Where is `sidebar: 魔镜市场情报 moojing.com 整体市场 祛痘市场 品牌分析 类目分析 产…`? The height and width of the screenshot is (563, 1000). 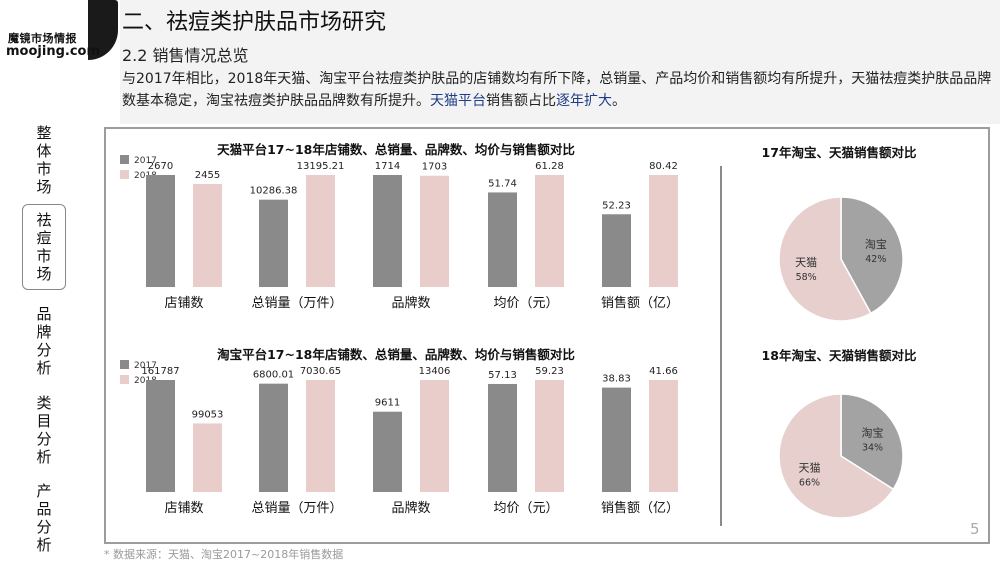
sidebar: 魔镜市场情报 moojing.com 整体市场 祛痘市场 品牌分析 类目分析 产… is located at coordinates (59, 281).